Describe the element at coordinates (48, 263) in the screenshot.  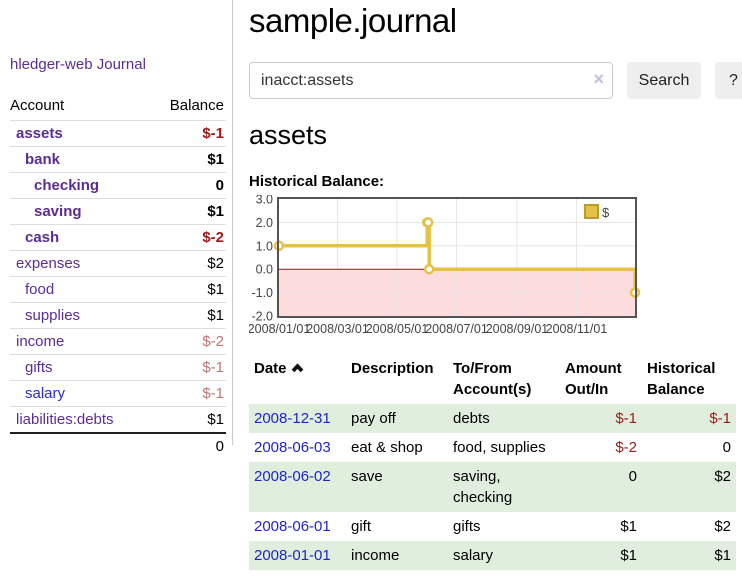
I see `account-link-expenses: expenses` at that location.